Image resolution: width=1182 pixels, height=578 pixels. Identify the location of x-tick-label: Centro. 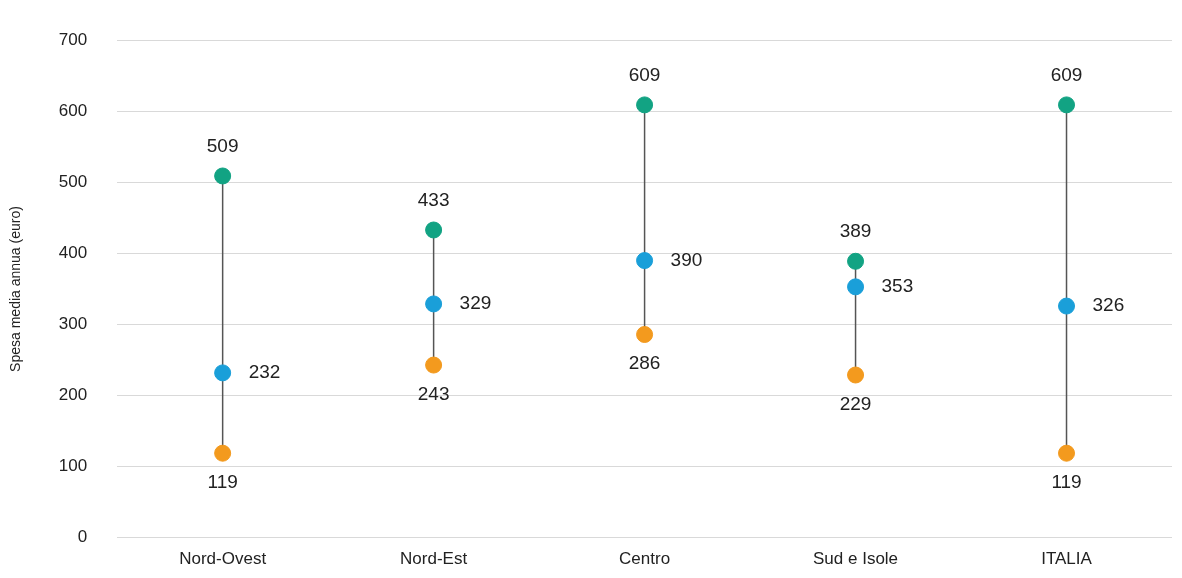
(645, 558).